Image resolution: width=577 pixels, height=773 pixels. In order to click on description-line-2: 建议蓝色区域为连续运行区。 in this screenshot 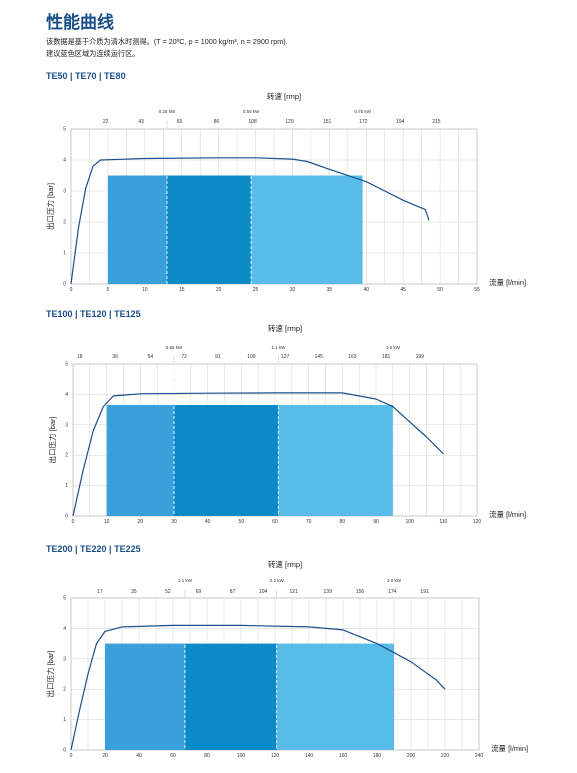, I will do `click(93, 53)`.